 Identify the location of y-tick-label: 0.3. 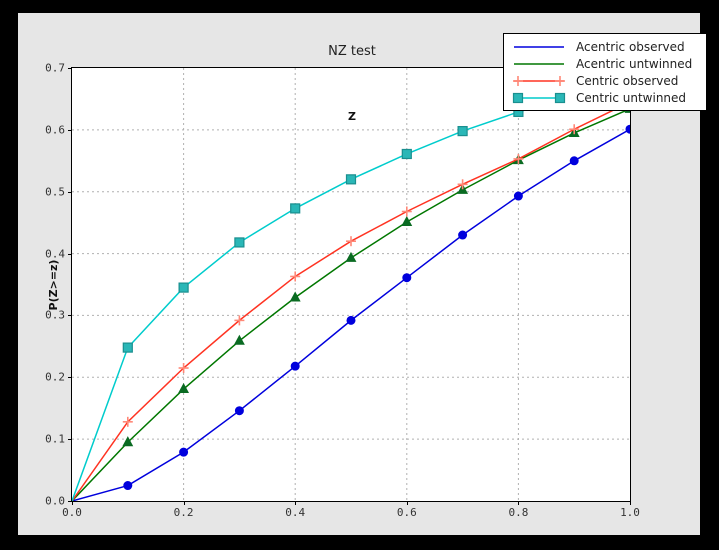
(55, 315).